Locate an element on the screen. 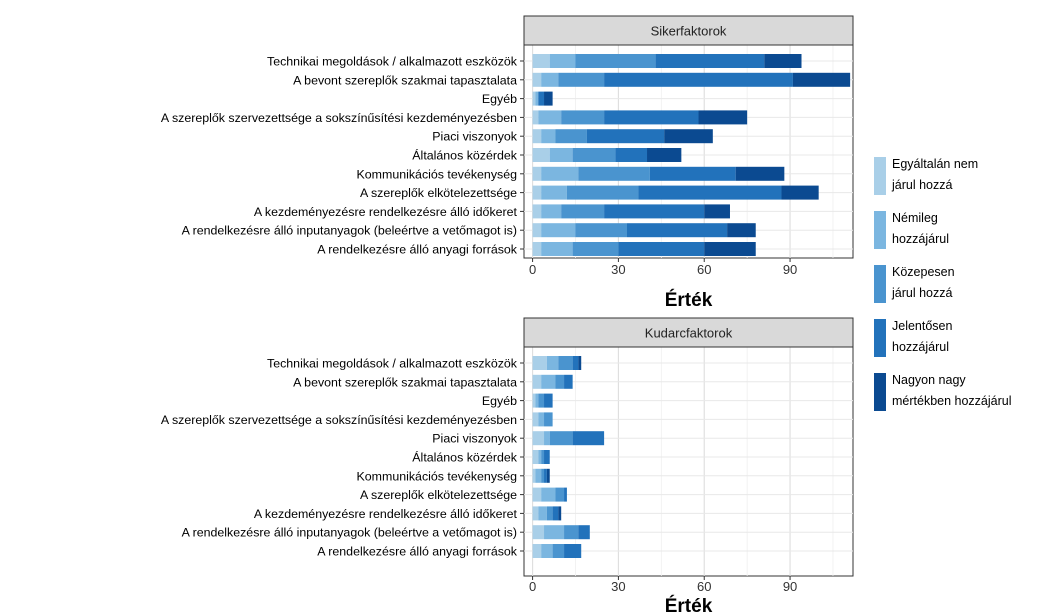 Image resolution: width=1062 pixels, height=615 pixels. legend-label: Némileg is located at coordinates (915, 218).